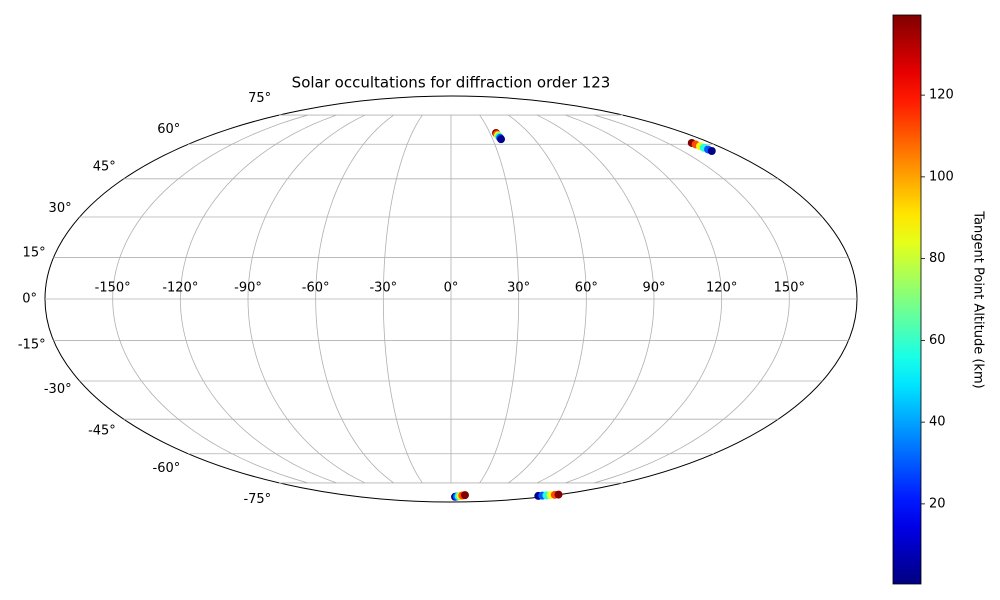 The height and width of the screenshot is (600, 1000). I want to click on x-tick-label: -90°, so click(248, 288).